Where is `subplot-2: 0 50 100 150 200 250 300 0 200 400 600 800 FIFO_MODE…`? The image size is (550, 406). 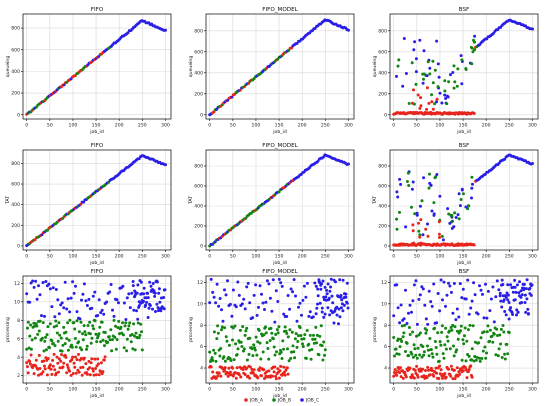 subplot-2: 0 50 100 150 200 250 300 0 200 400 600 800 FIFO_MODE… is located at coordinates (271, 71).